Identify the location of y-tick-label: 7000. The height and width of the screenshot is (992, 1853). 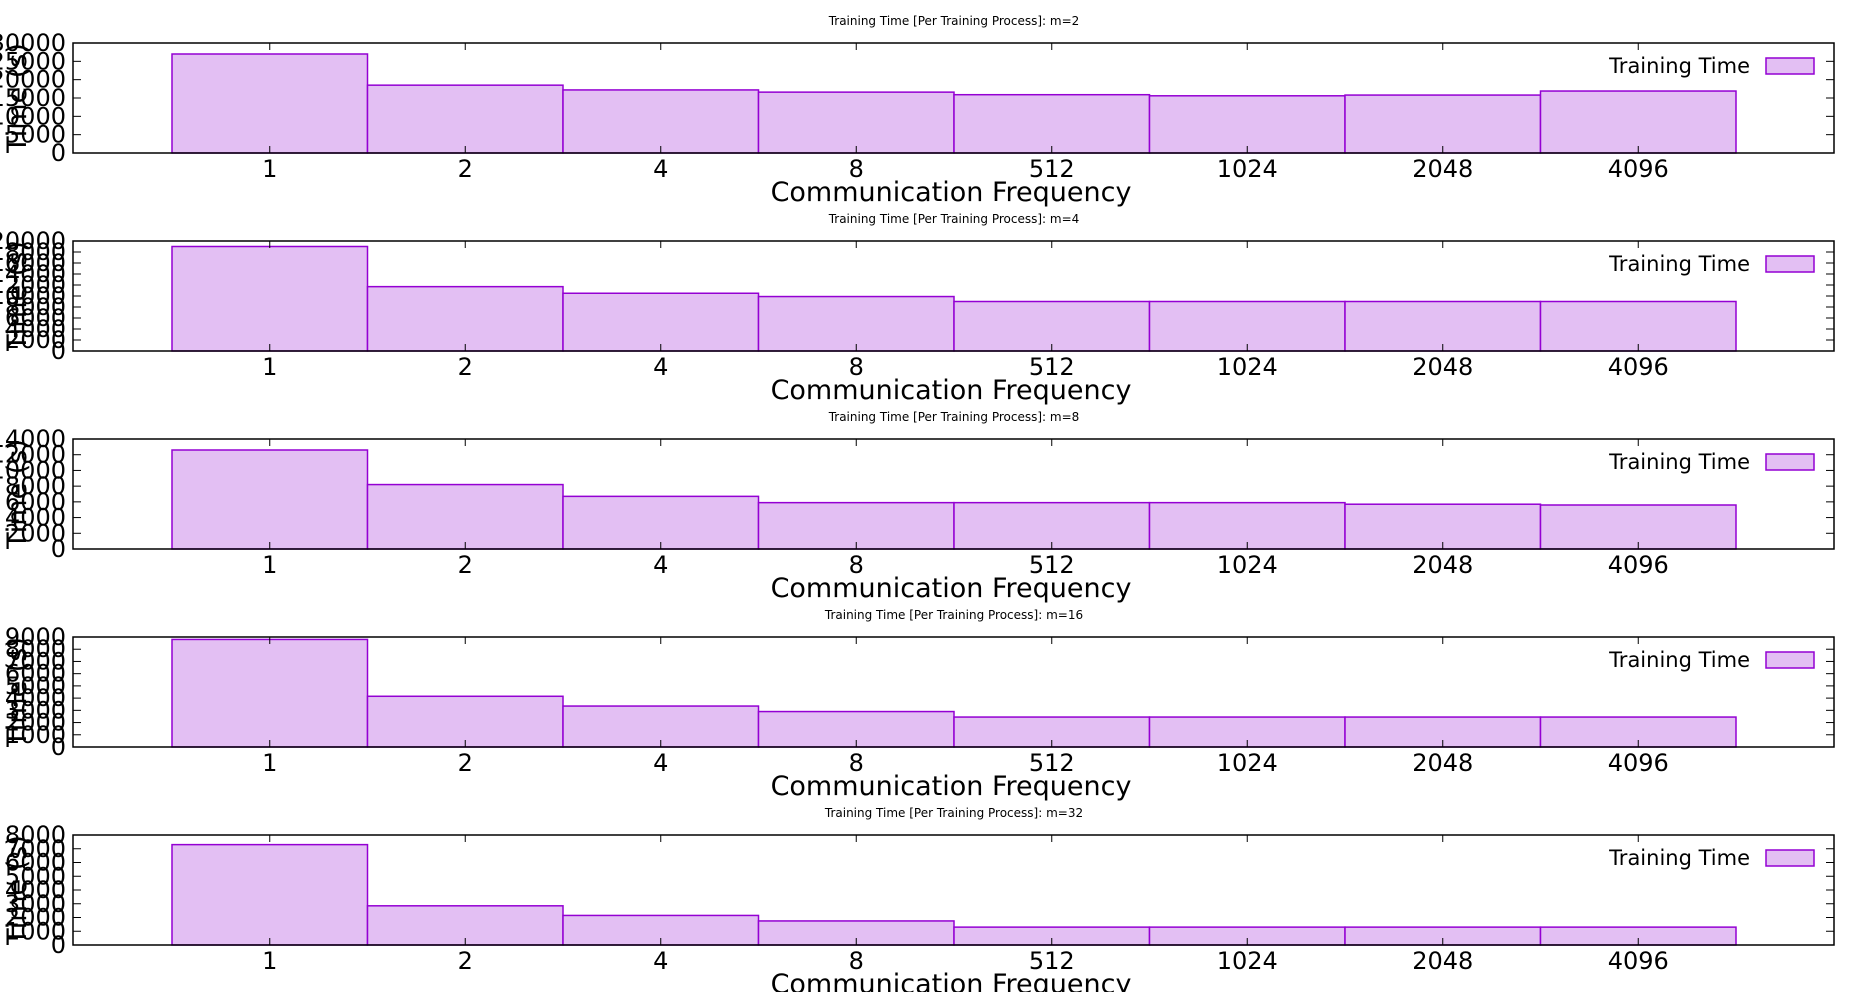
(35, 661).